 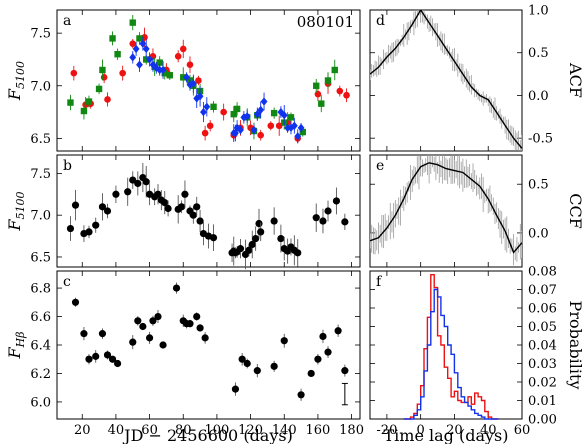 I want to click on panel-a-letter: a, so click(x=67, y=21).